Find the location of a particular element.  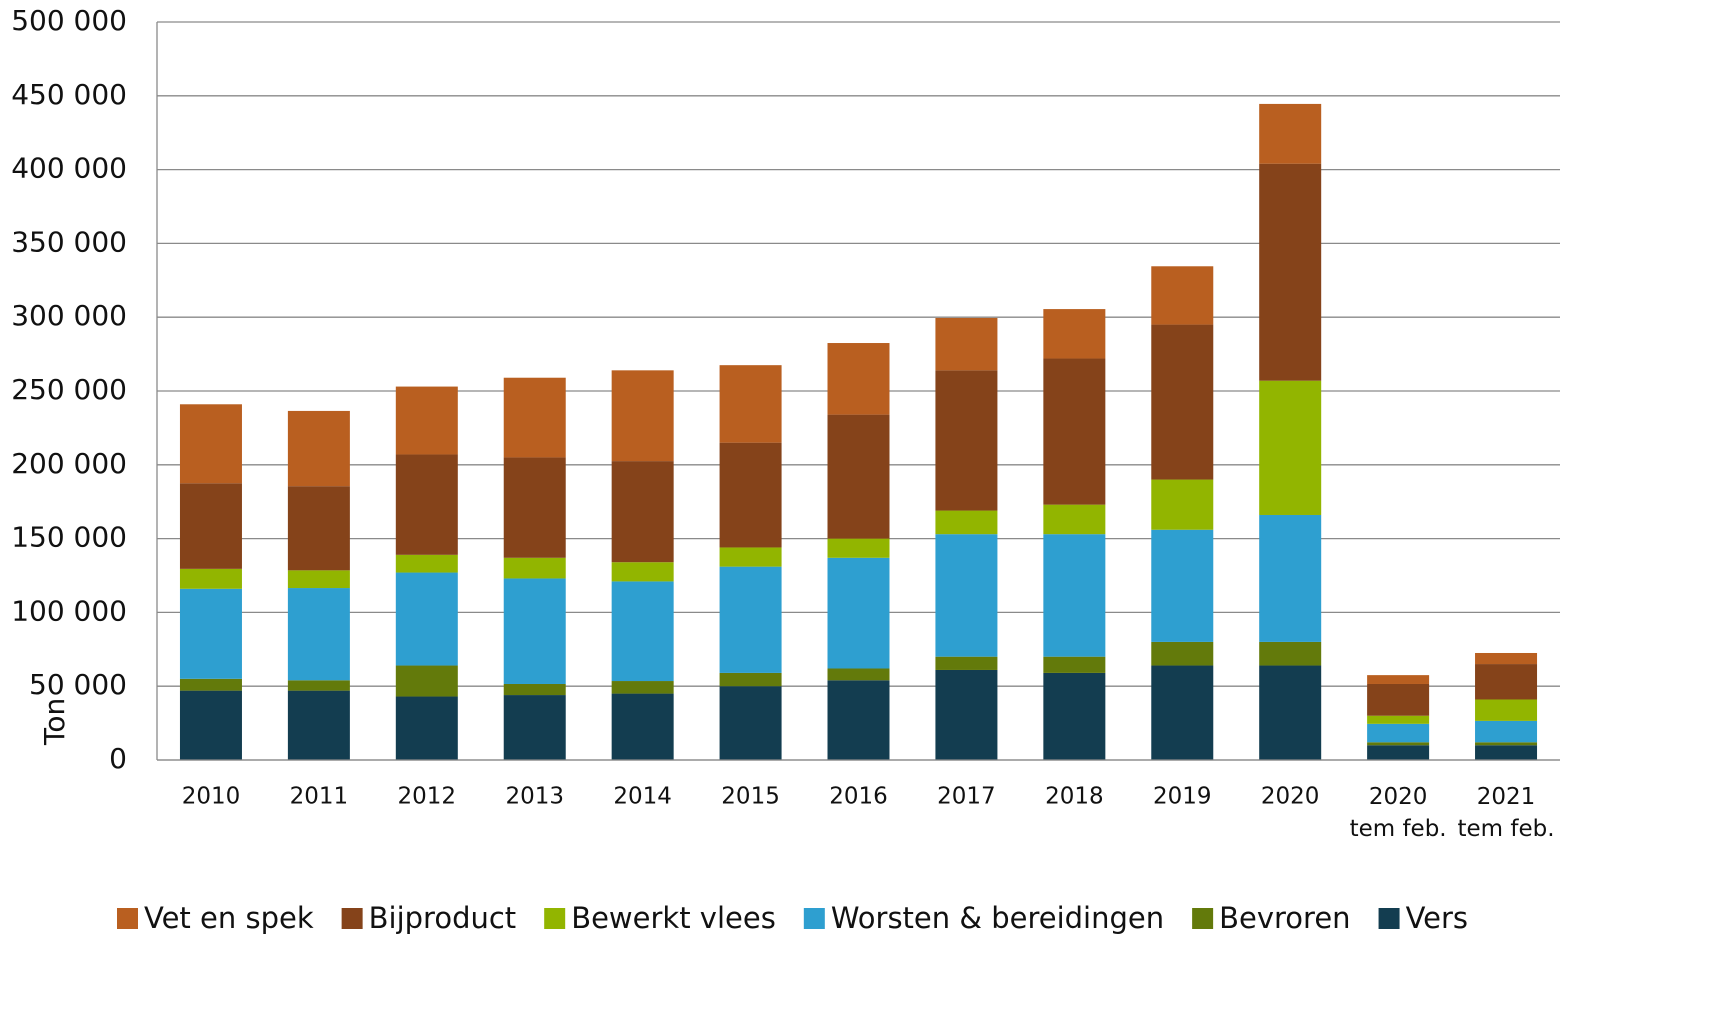

x-tick-label: 2011 is located at coordinates (319, 797).